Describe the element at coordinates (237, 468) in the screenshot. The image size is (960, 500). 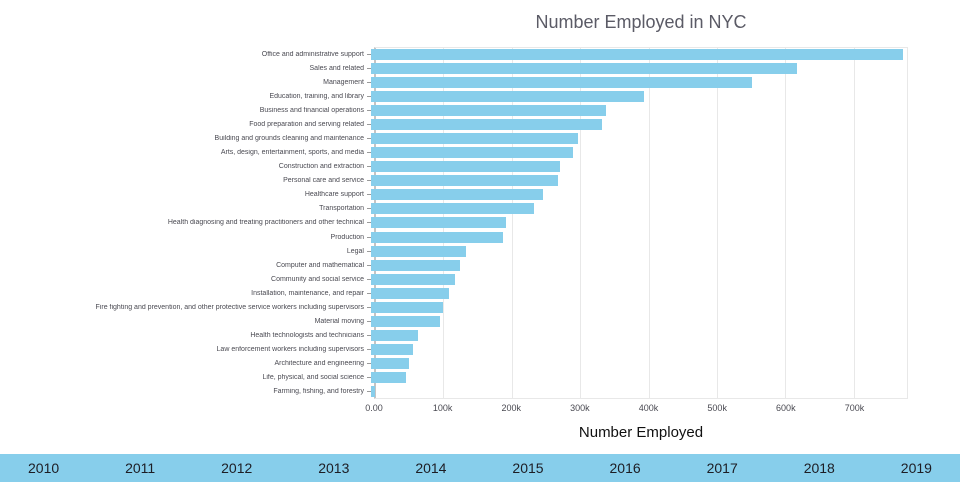
I see `slider-year-2012: 2012` at that location.